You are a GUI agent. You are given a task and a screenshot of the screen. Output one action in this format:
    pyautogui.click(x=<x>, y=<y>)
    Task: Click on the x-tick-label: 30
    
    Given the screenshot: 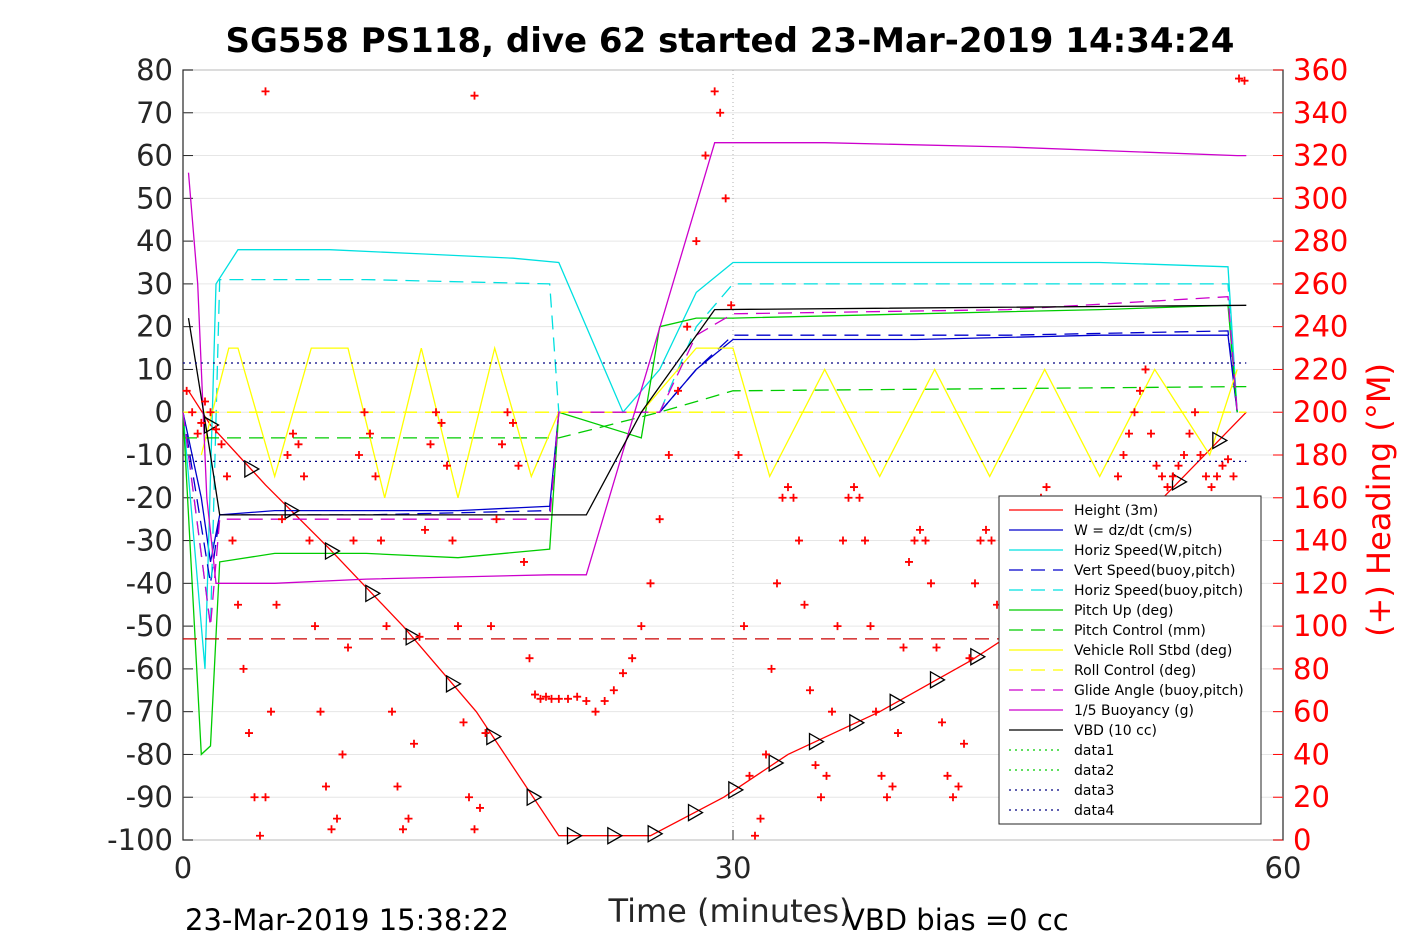 What is the action you would take?
    pyautogui.click(x=733, y=868)
    